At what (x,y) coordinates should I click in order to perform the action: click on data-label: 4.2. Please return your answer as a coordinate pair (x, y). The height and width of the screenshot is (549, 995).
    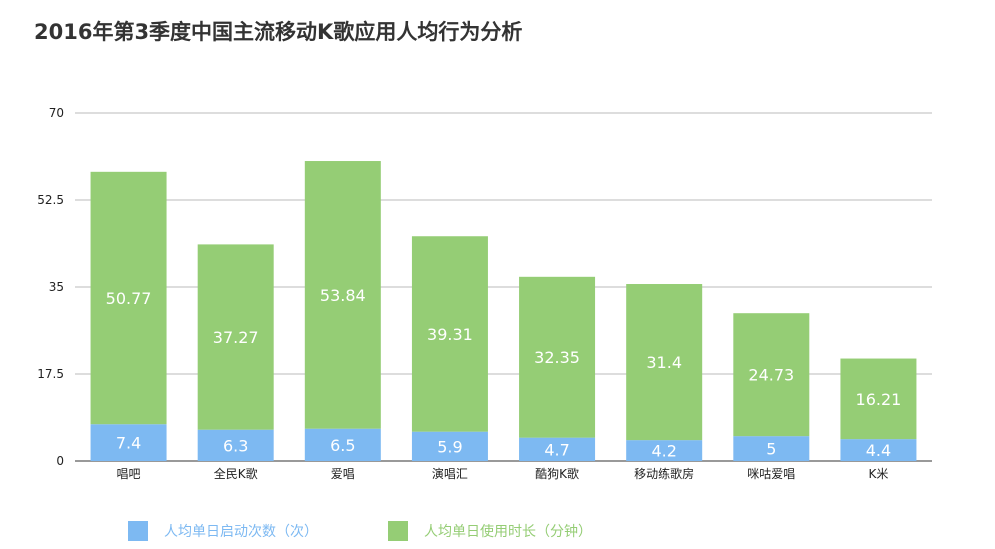
    Looking at the image, I should click on (663, 451).